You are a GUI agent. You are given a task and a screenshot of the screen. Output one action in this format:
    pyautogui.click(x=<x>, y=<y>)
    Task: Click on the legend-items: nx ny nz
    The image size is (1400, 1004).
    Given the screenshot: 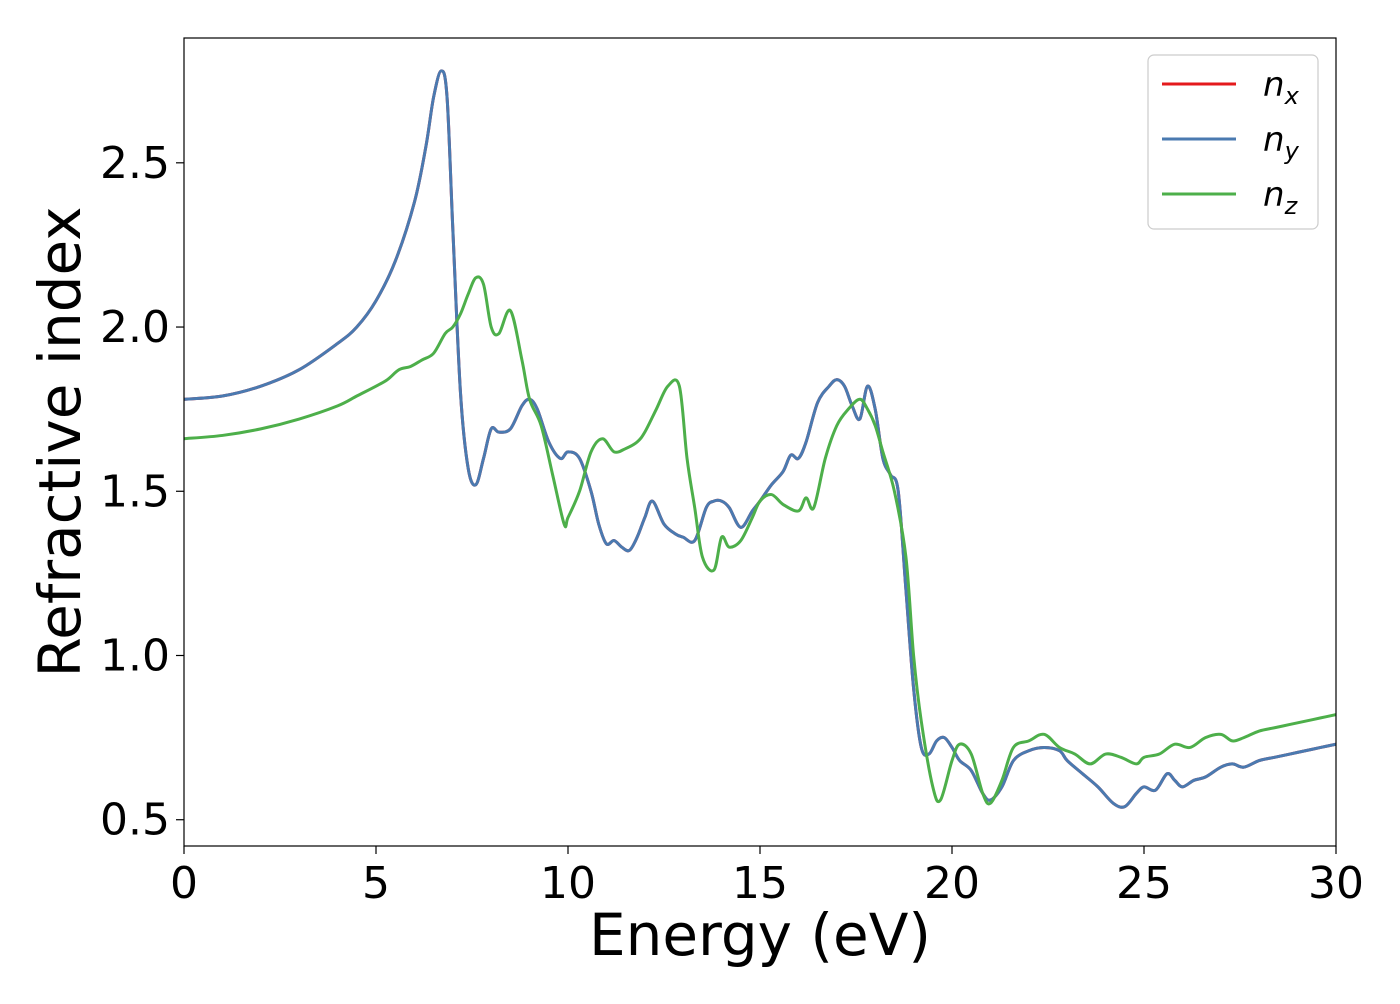 What is the action you would take?
    pyautogui.click(x=1231, y=142)
    